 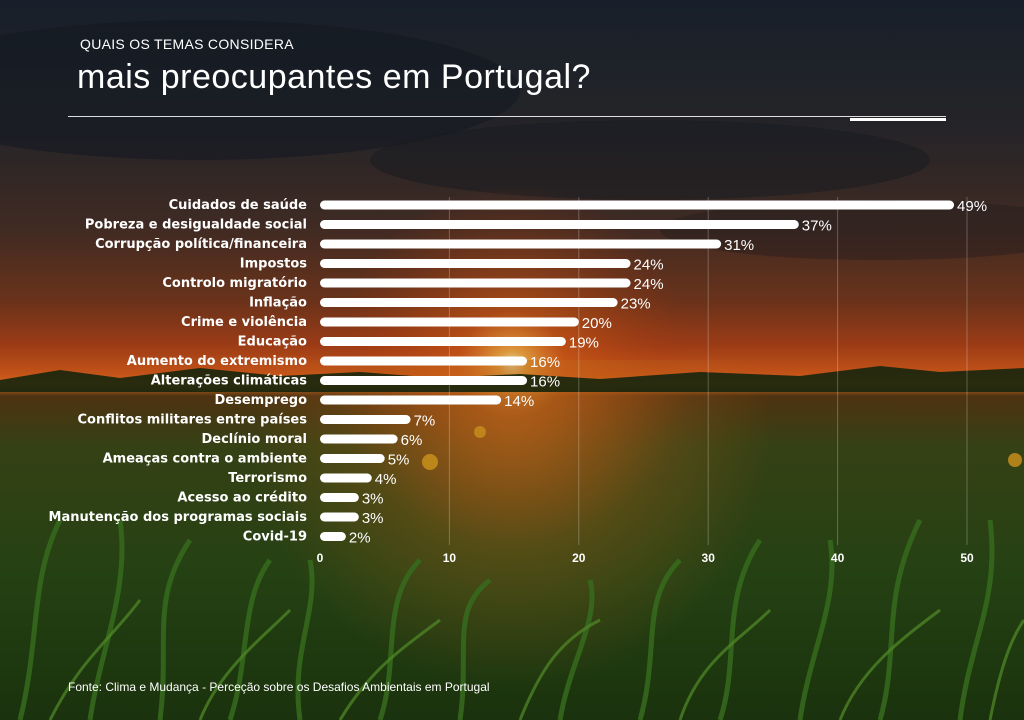 I want to click on category-label: Aumento do extremismo, so click(x=217, y=361).